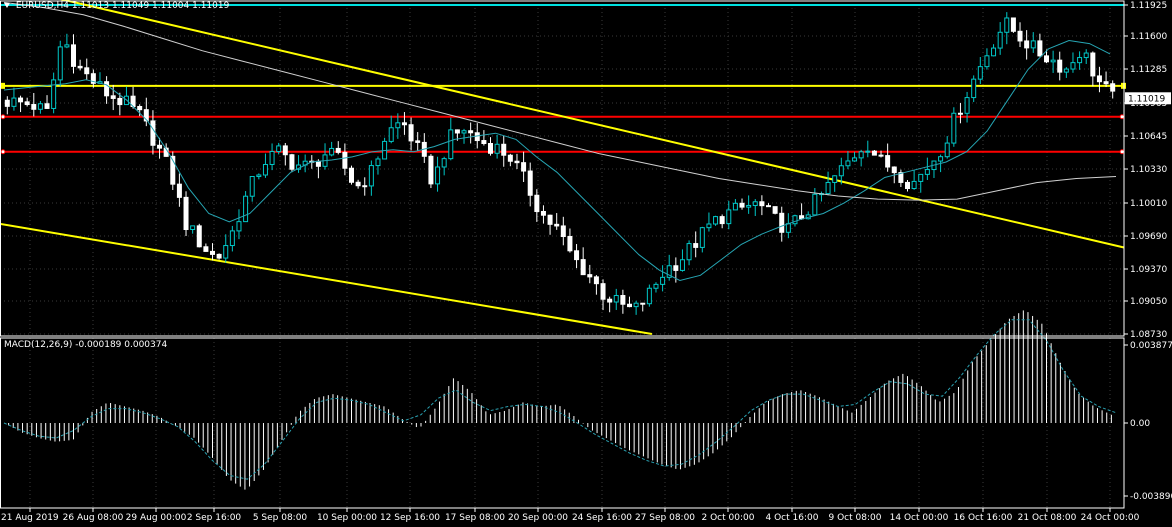 This screenshot has height=527, width=1172. I want to click on price-tick-label: 1.10010, so click(1148, 204).